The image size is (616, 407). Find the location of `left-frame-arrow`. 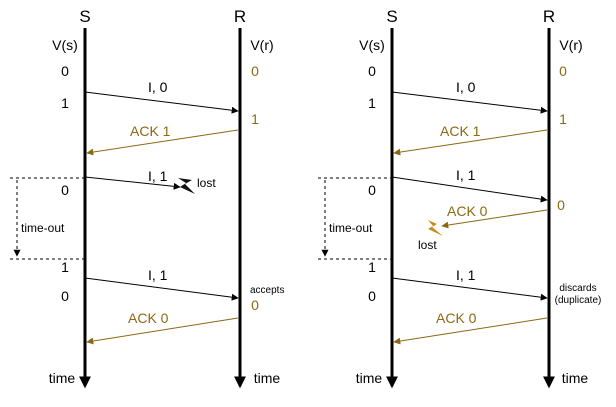

left-frame-arrow is located at coordinates (161, 102).